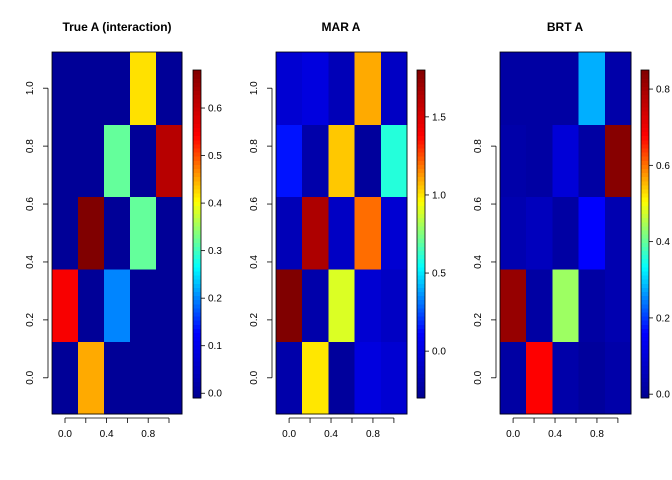  What do you see at coordinates (478, 146) in the screenshot?
I see `y-tick-label: 0.8` at bounding box center [478, 146].